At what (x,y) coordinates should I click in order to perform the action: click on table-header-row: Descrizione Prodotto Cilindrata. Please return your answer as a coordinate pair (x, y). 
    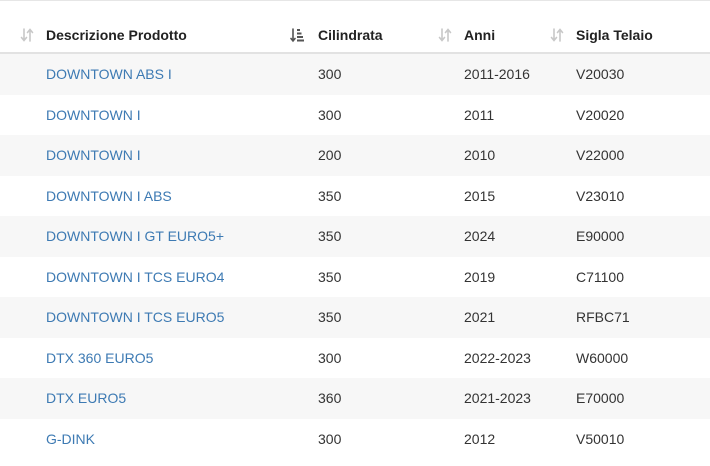
    Looking at the image, I should click on (355, 36).